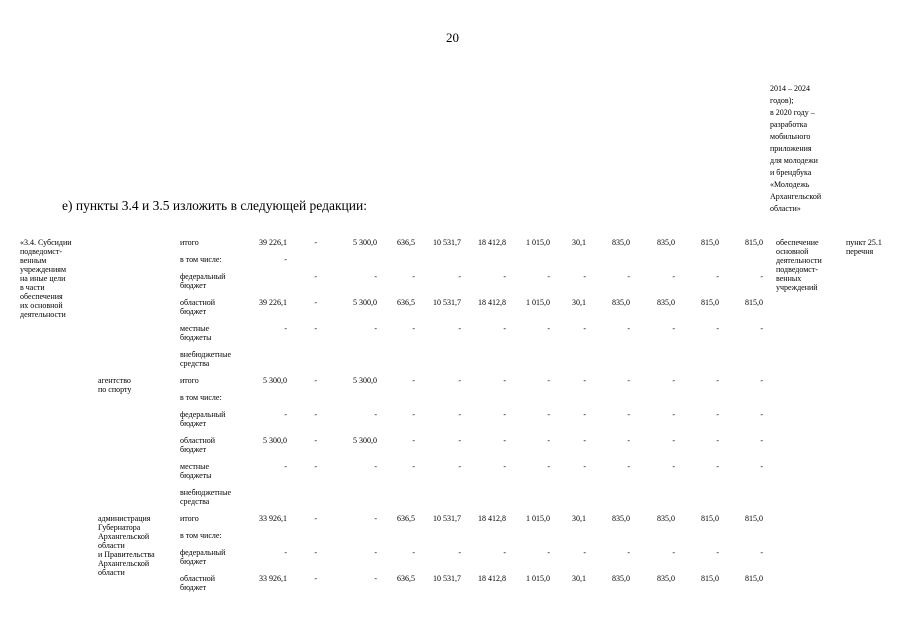 This screenshot has width=905, height=640. Describe the element at coordinates (205, 497) in the screenshot. I see `row-label: внебюджетные средства` at that location.